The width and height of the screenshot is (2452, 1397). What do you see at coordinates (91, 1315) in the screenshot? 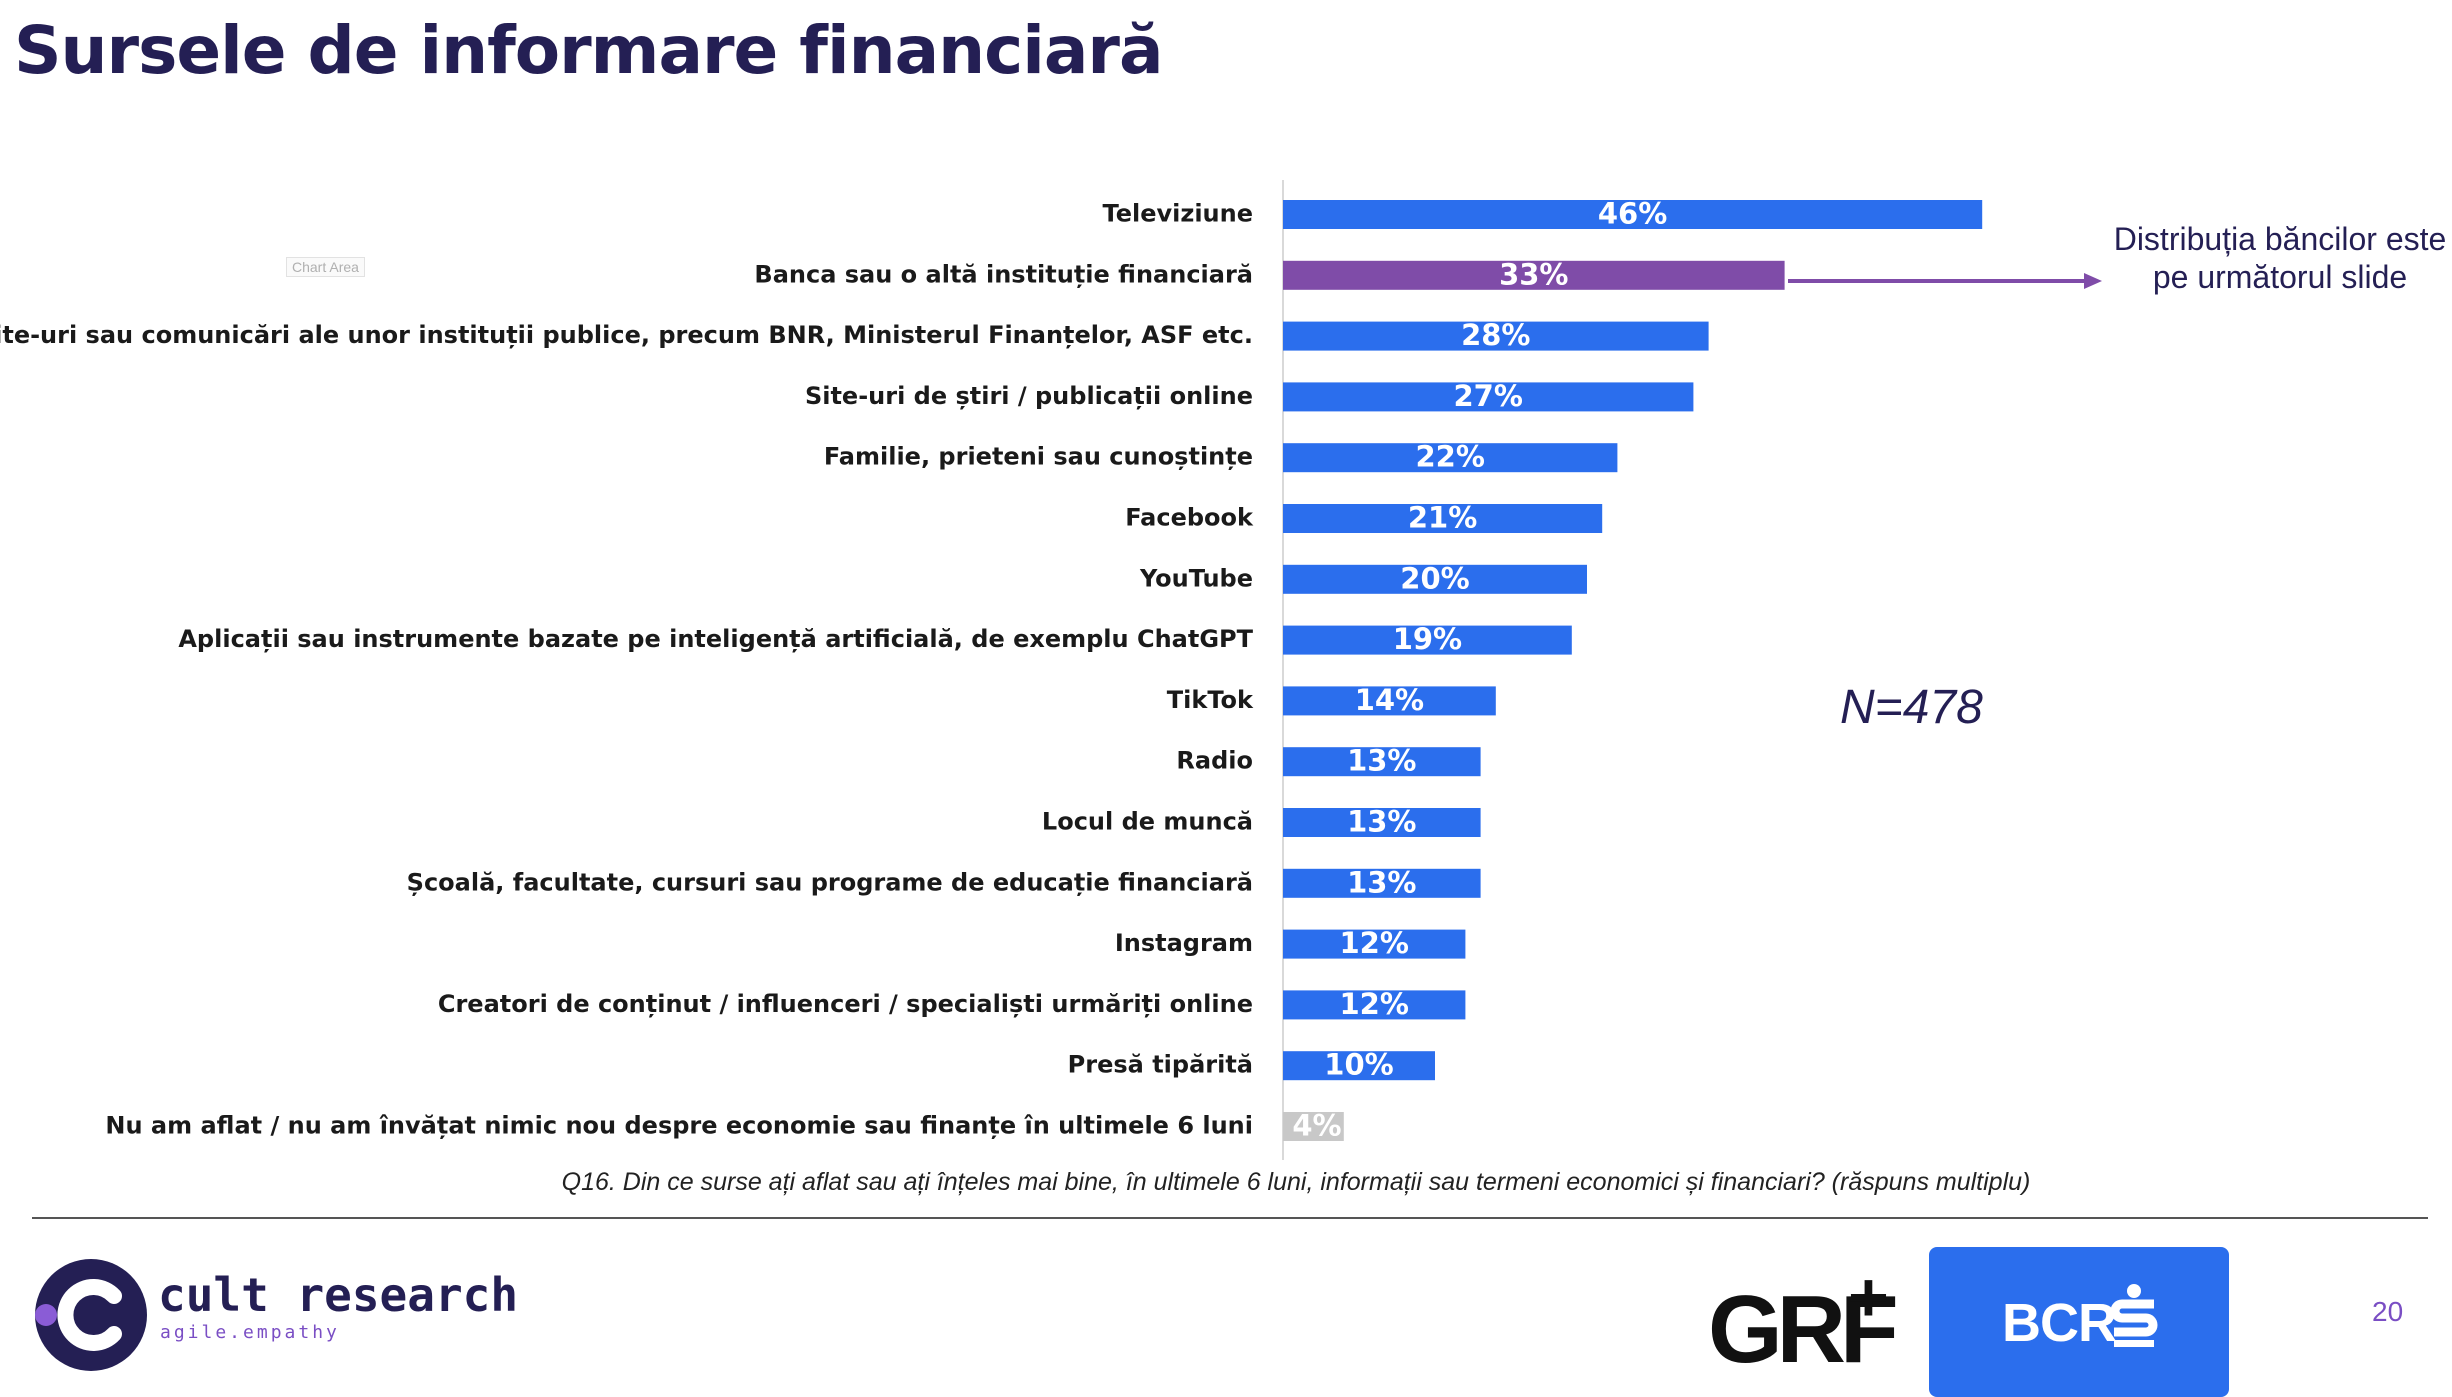
I see `cult-research-logo-icon` at bounding box center [91, 1315].